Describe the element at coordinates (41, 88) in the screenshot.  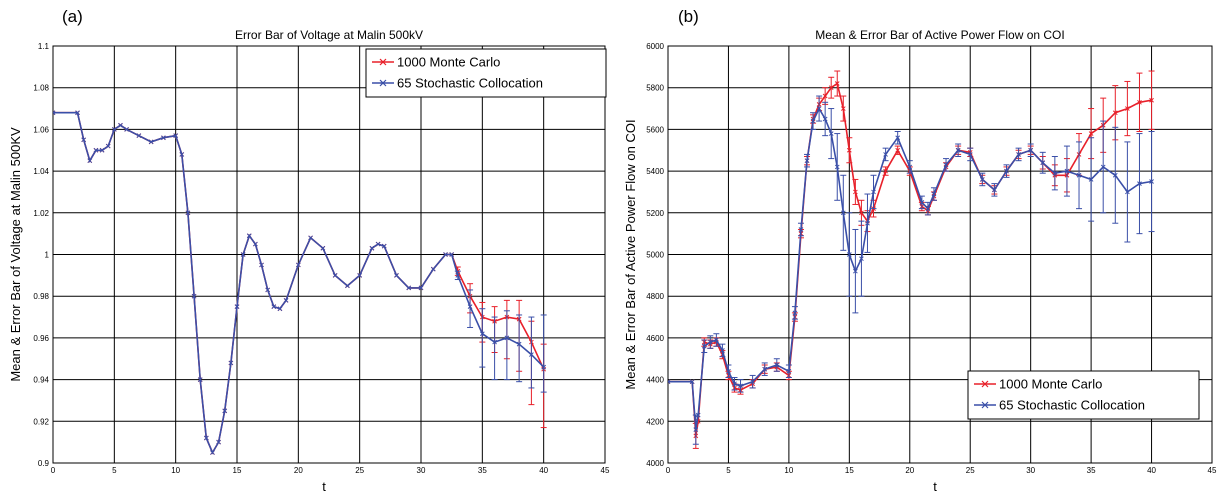
I see `y-tick-label: 1.08` at that location.